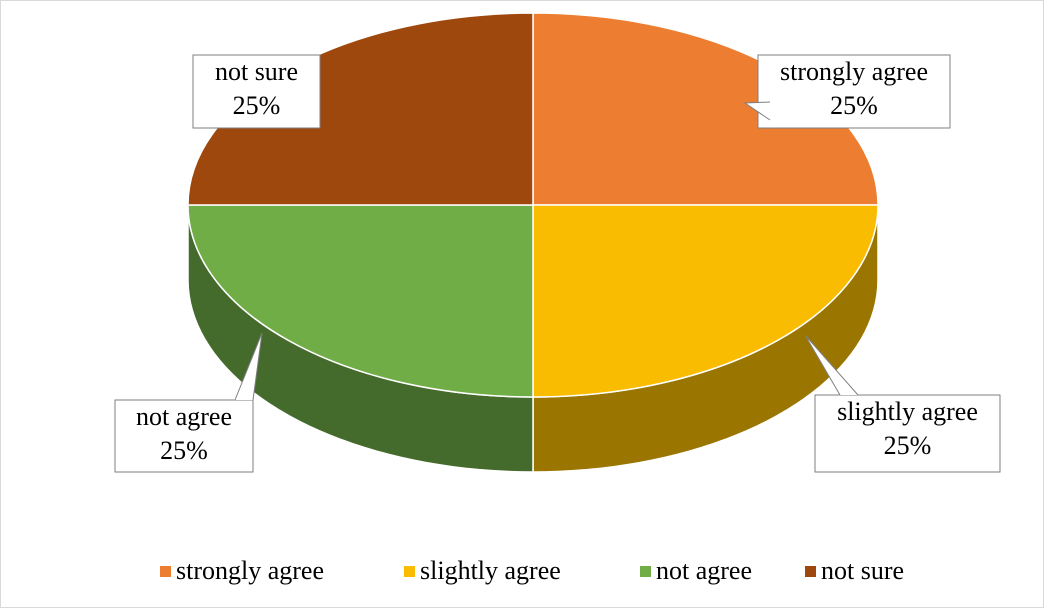 Image resolution: width=1045 pixels, height=609 pixels. What do you see at coordinates (704, 570) in the screenshot?
I see `legend-label: not agree` at bounding box center [704, 570].